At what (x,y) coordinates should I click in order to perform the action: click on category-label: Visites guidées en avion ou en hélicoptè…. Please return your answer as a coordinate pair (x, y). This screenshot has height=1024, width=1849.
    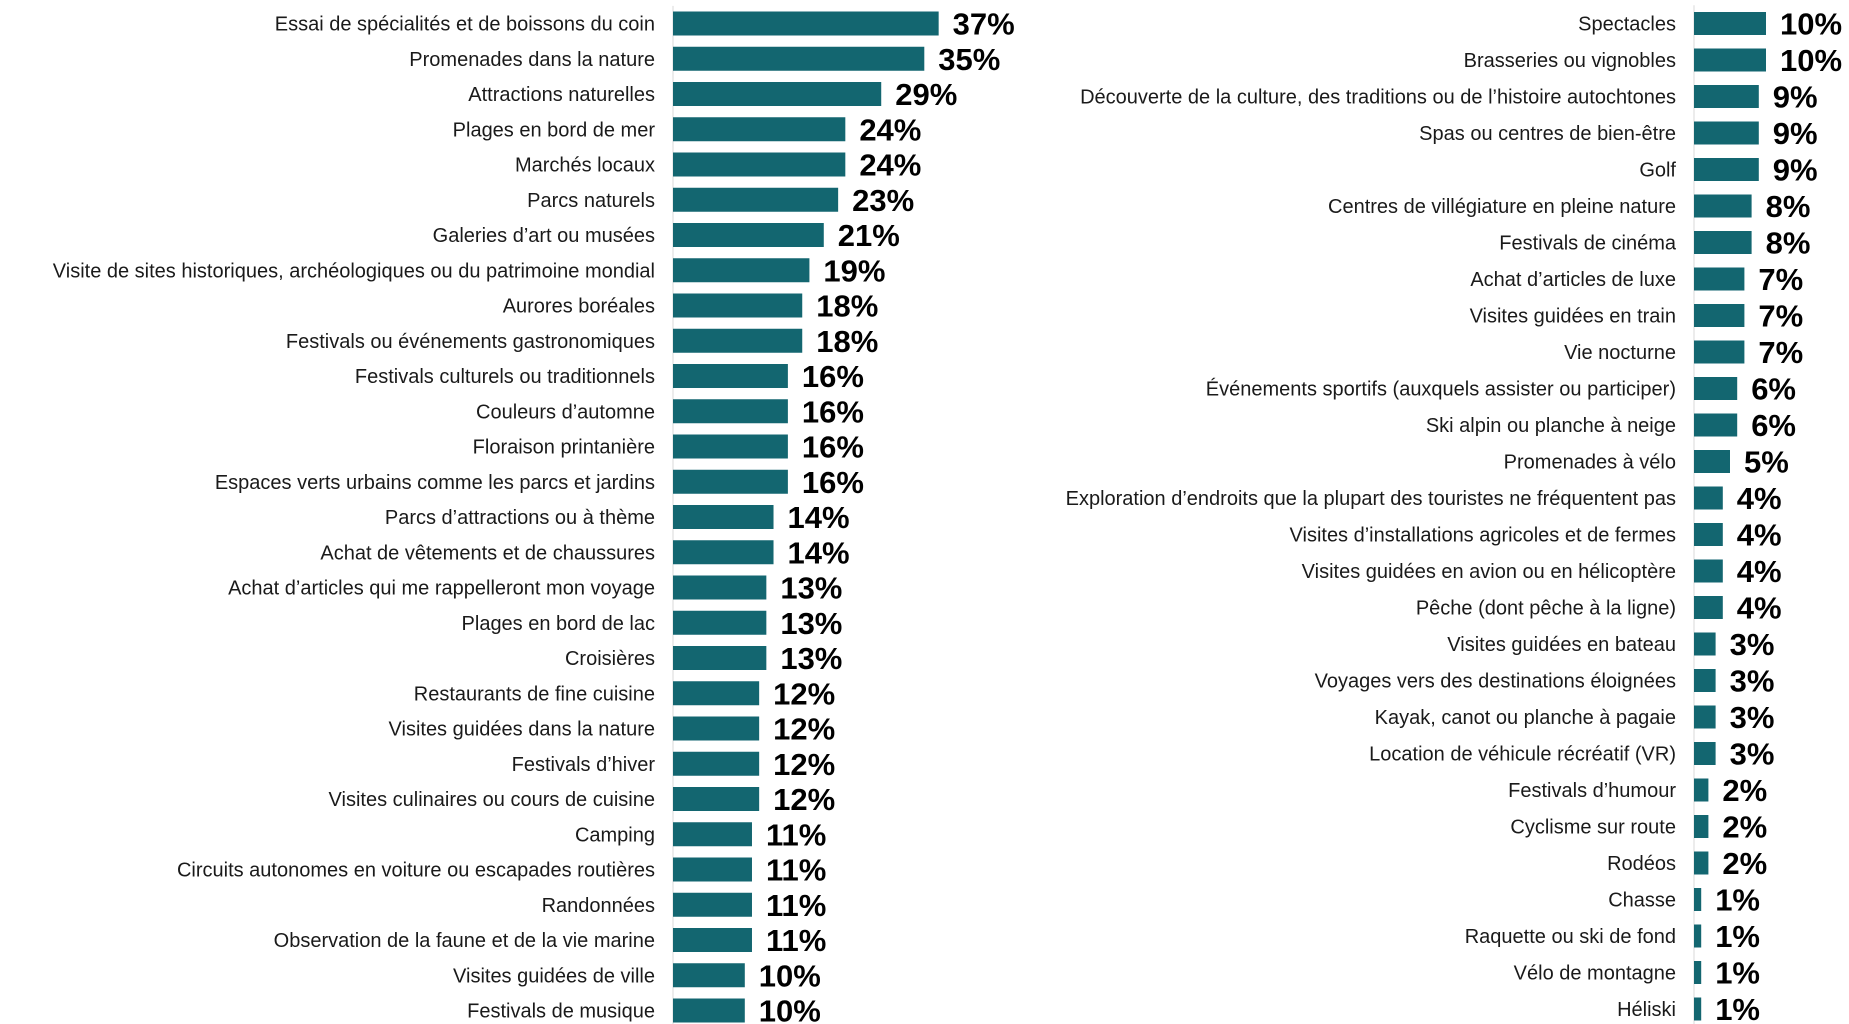
    Looking at the image, I should click on (1489, 572).